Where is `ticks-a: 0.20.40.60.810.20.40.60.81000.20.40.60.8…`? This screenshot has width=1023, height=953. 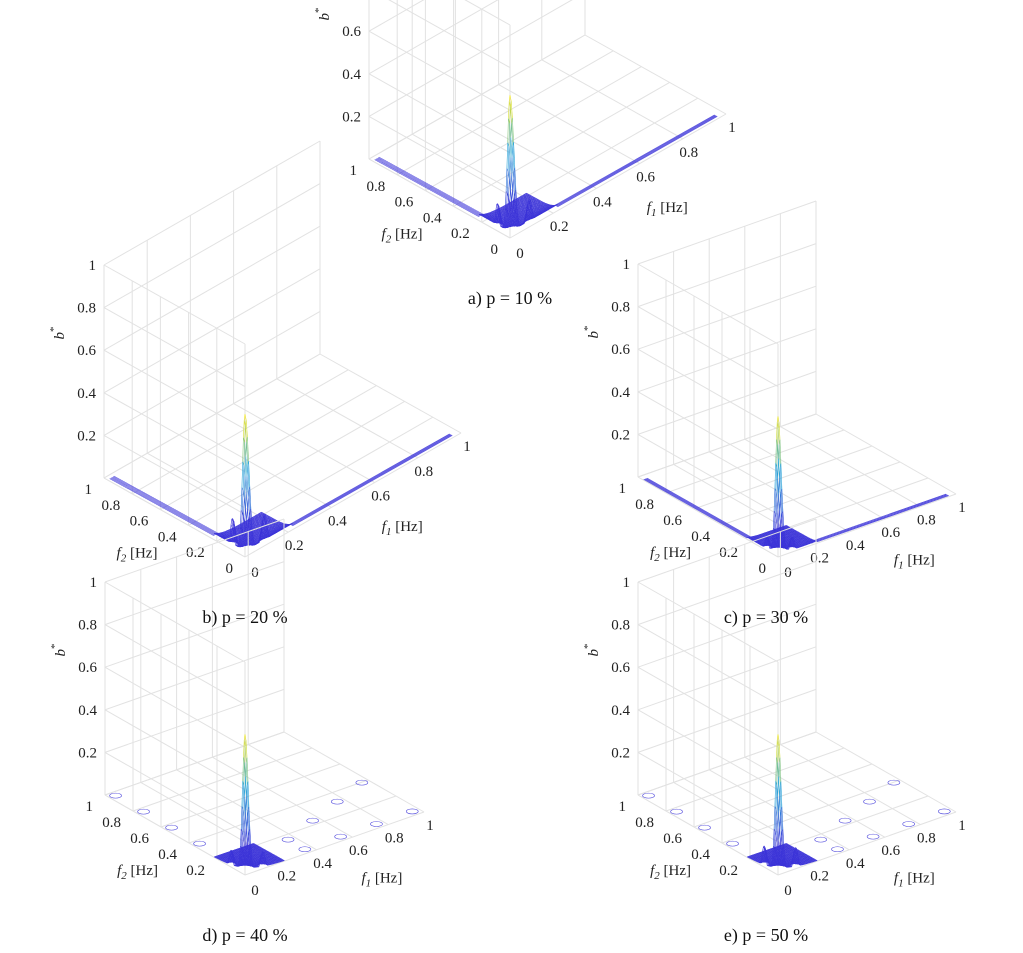 ticks-a: 0.20.40.60.810.20.40.60.81000.20.40.60.8… is located at coordinates (539, 143).